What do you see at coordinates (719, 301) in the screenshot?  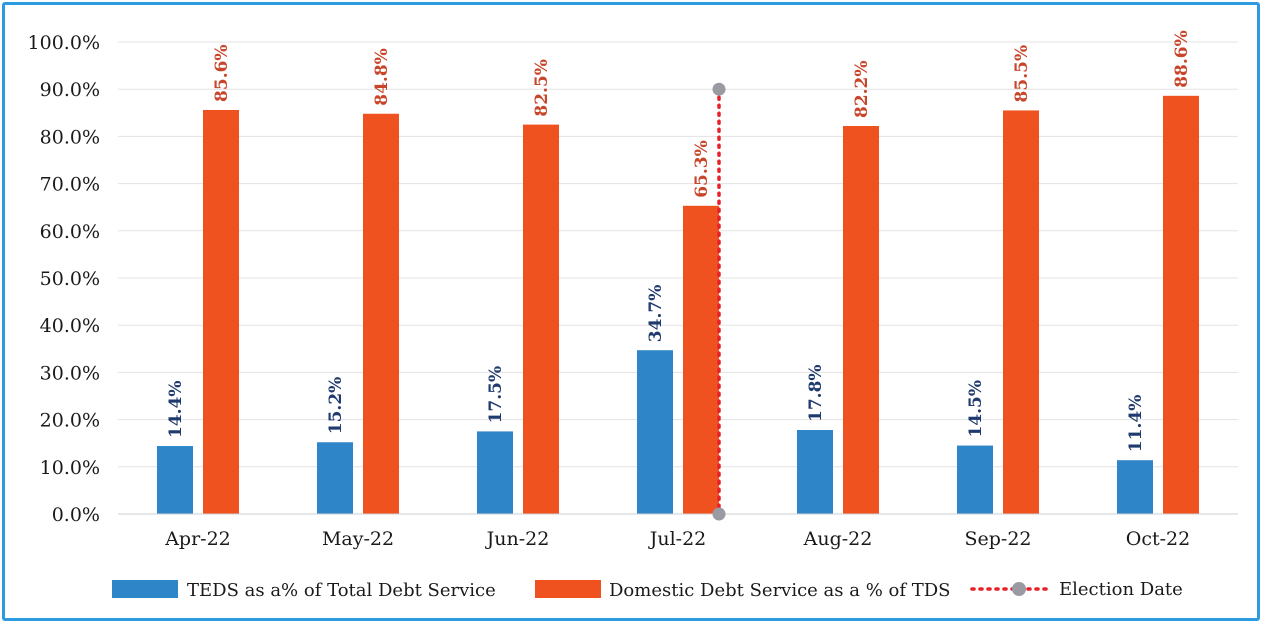 I see `election-date-line` at bounding box center [719, 301].